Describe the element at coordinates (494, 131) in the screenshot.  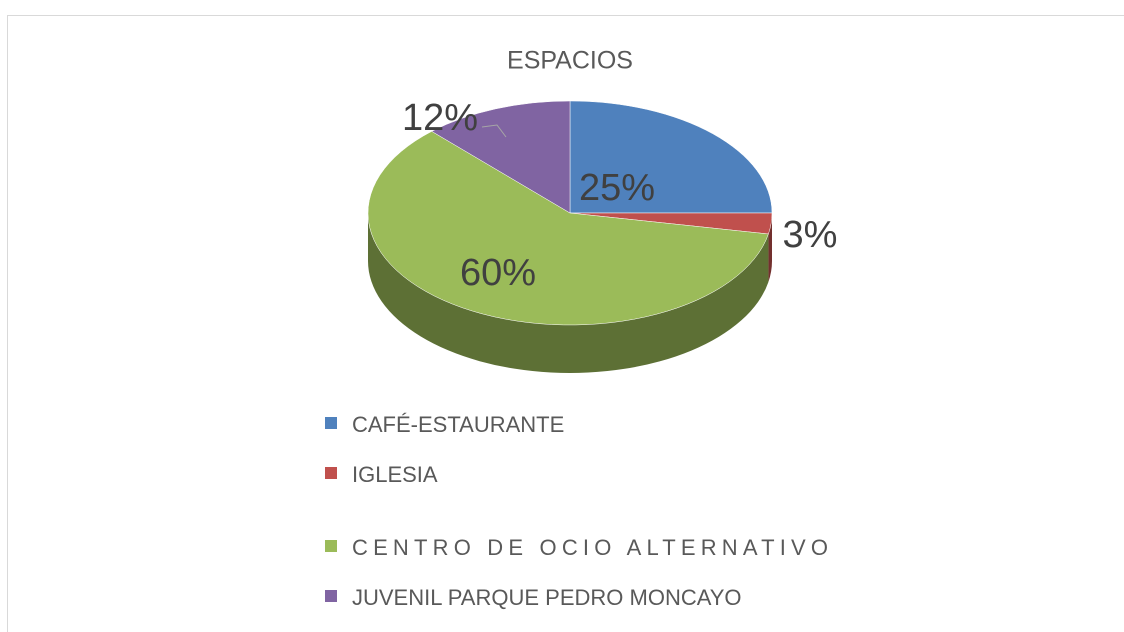
I see `leader-line` at that location.